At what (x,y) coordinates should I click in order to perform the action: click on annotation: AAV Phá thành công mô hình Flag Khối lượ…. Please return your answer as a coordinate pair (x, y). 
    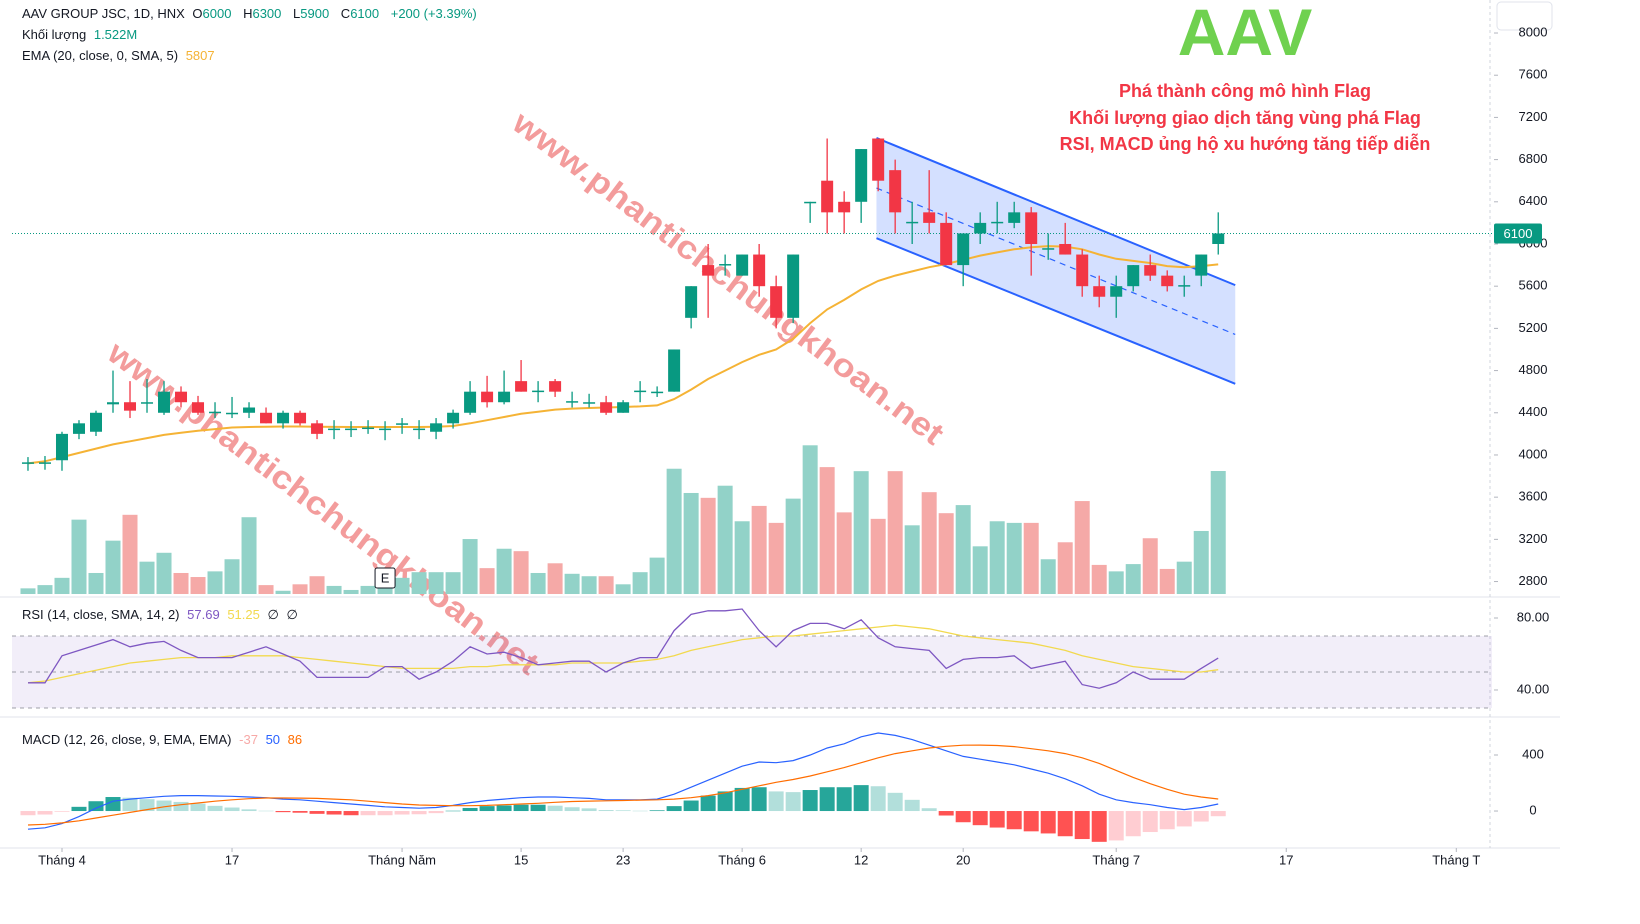
    Looking at the image, I should click on (1245, 79).